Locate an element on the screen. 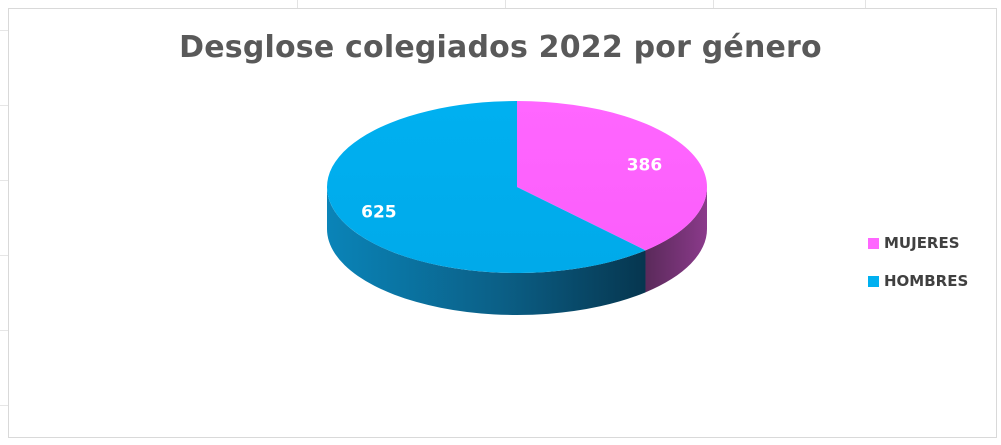  pie-slice-mujeres is located at coordinates (612, 176).